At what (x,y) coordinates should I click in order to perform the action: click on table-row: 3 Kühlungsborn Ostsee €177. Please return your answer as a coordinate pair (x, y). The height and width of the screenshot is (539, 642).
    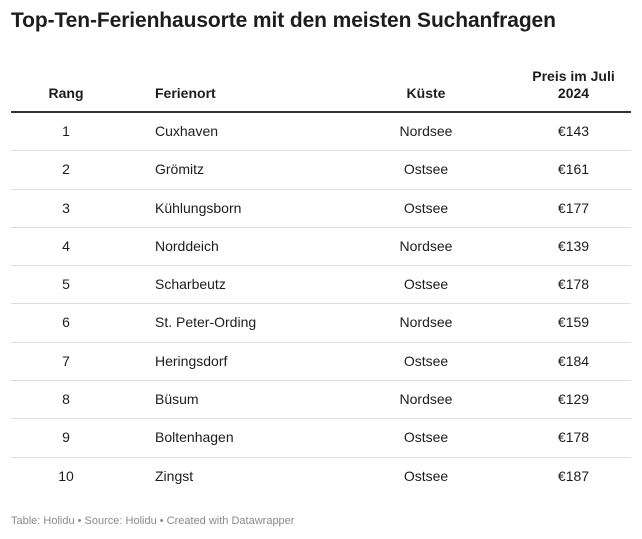
    Looking at the image, I should click on (321, 209).